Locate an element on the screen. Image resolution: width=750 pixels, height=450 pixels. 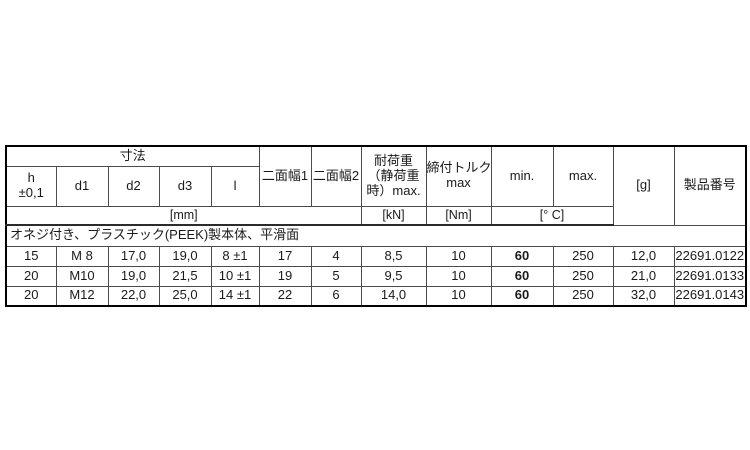
unit-kn-cell: [kN] is located at coordinates (393, 215).